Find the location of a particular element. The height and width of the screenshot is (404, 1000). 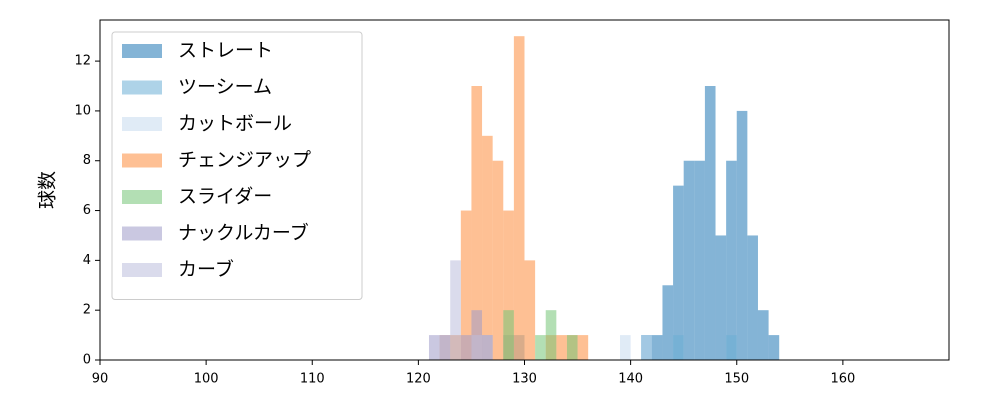

x-tick-label: 90 is located at coordinates (100, 379).